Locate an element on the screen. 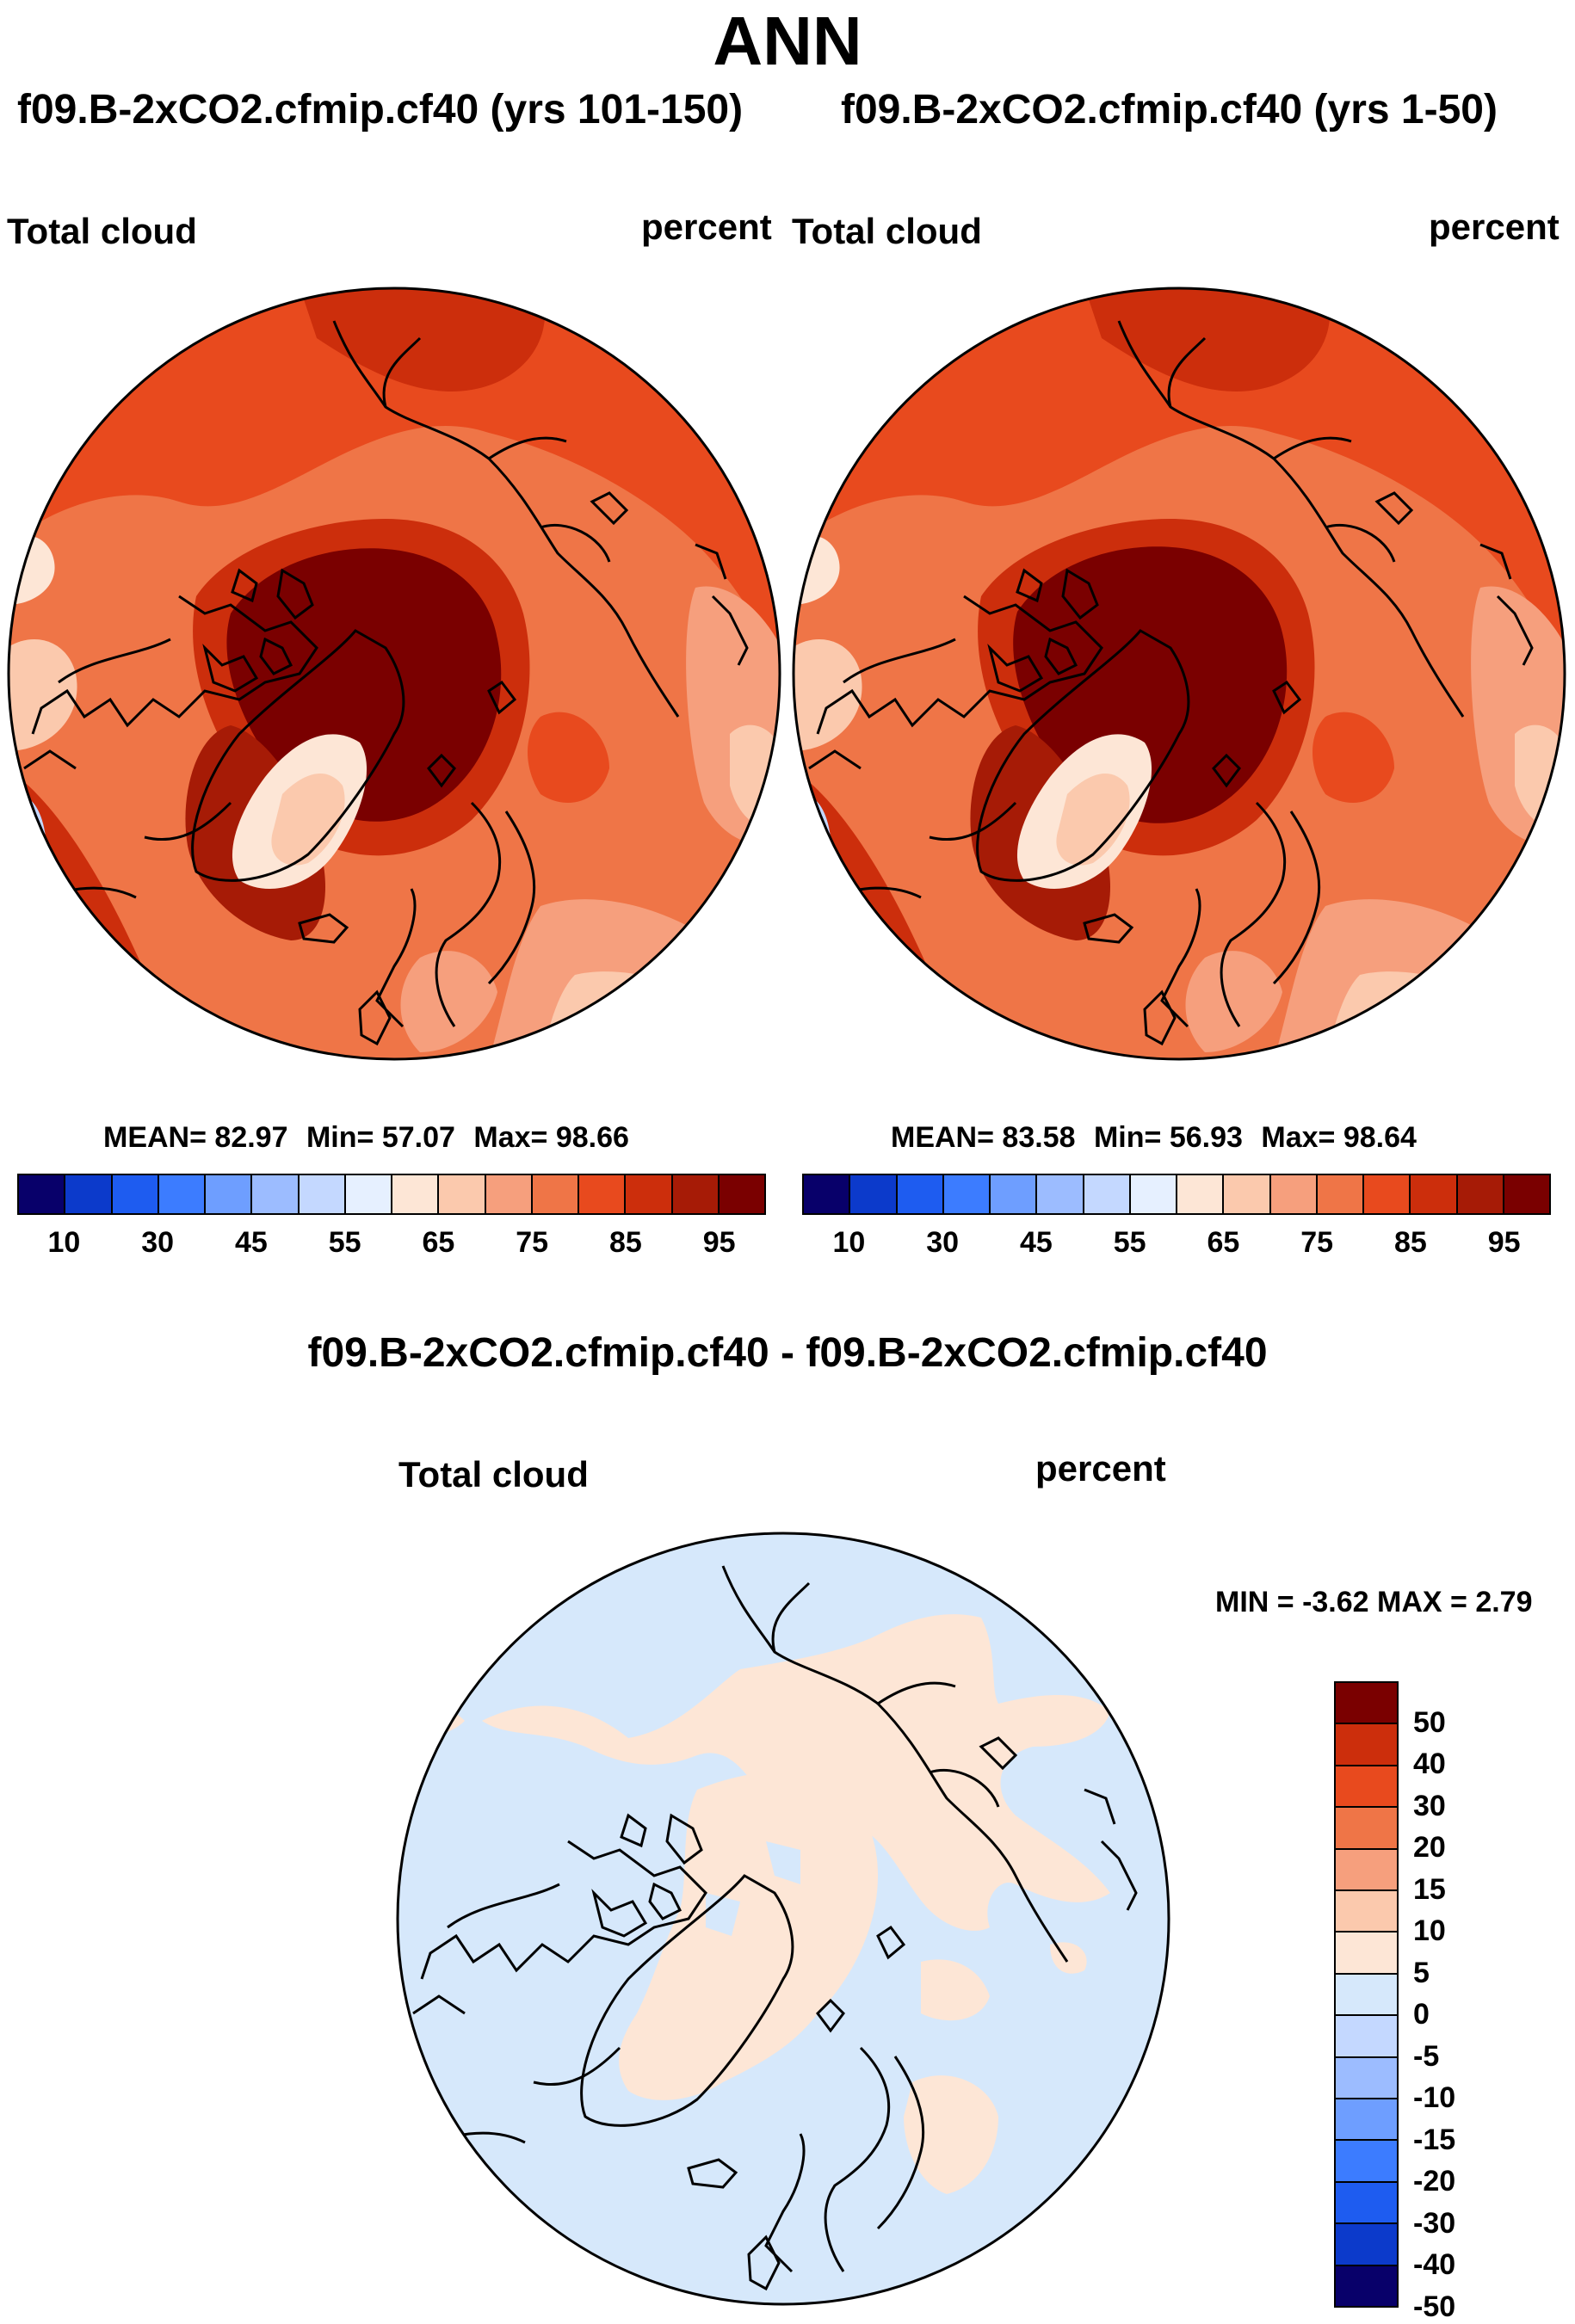  panel-left-colorbar is located at coordinates (391, 1194).